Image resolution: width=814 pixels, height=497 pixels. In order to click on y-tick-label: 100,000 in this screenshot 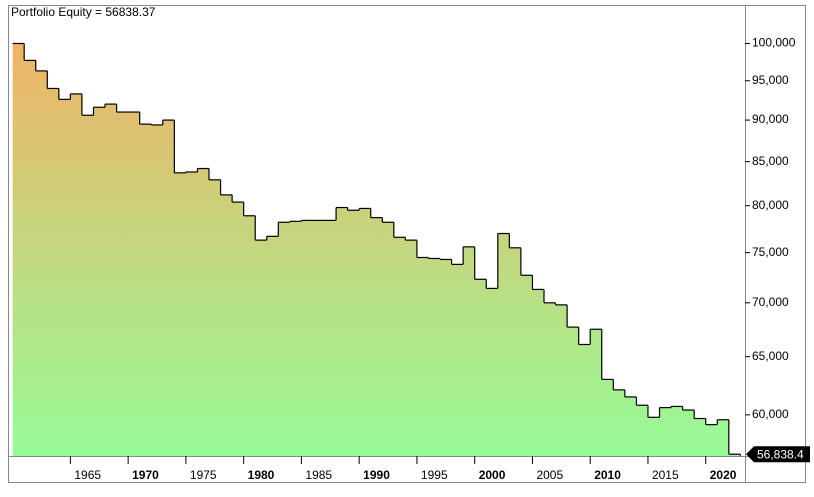, I will do `click(774, 43)`.